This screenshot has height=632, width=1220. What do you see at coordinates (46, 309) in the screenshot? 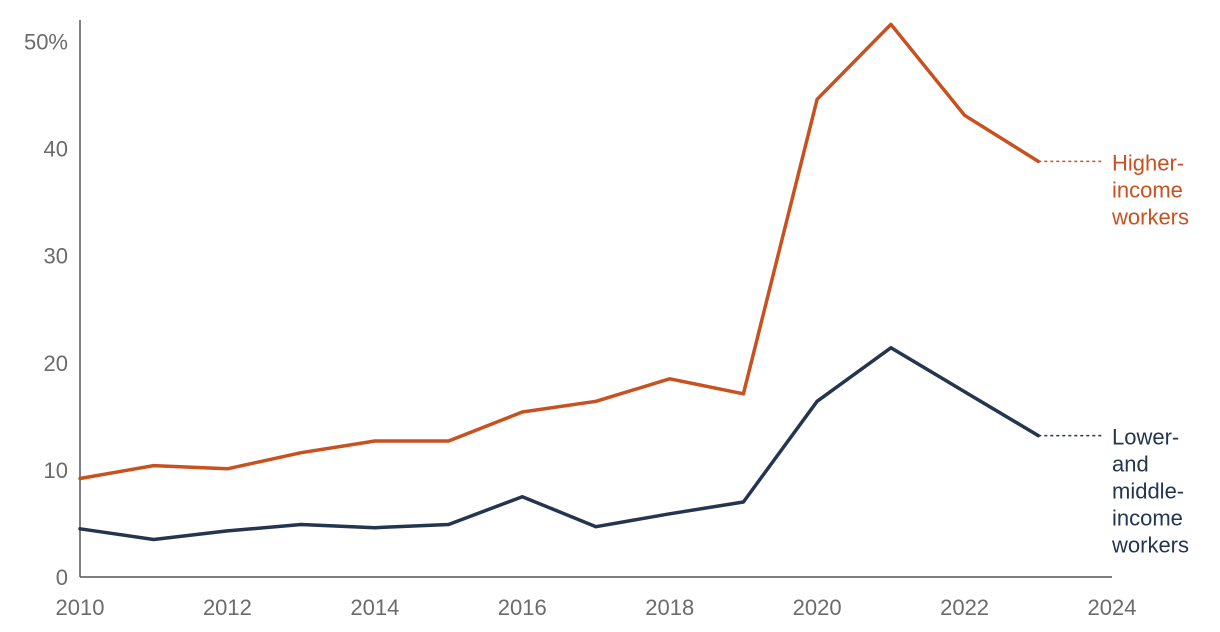
I see `y-axis-ticks: 0 10 20 30 40 50%` at bounding box center [46, 309].